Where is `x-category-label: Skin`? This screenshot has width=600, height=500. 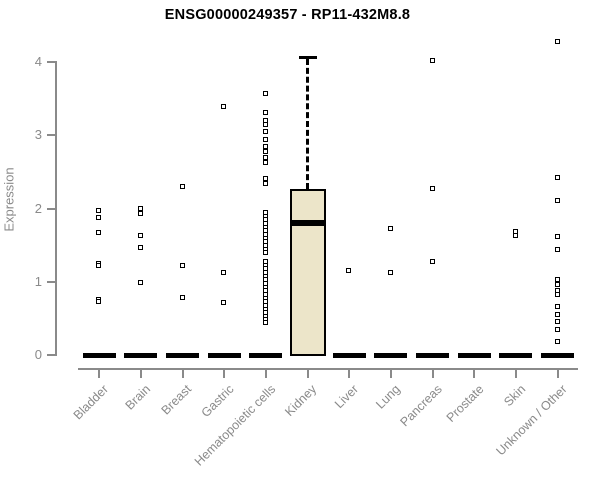 x-category-label: Skin is located at coordinates (514, 396).